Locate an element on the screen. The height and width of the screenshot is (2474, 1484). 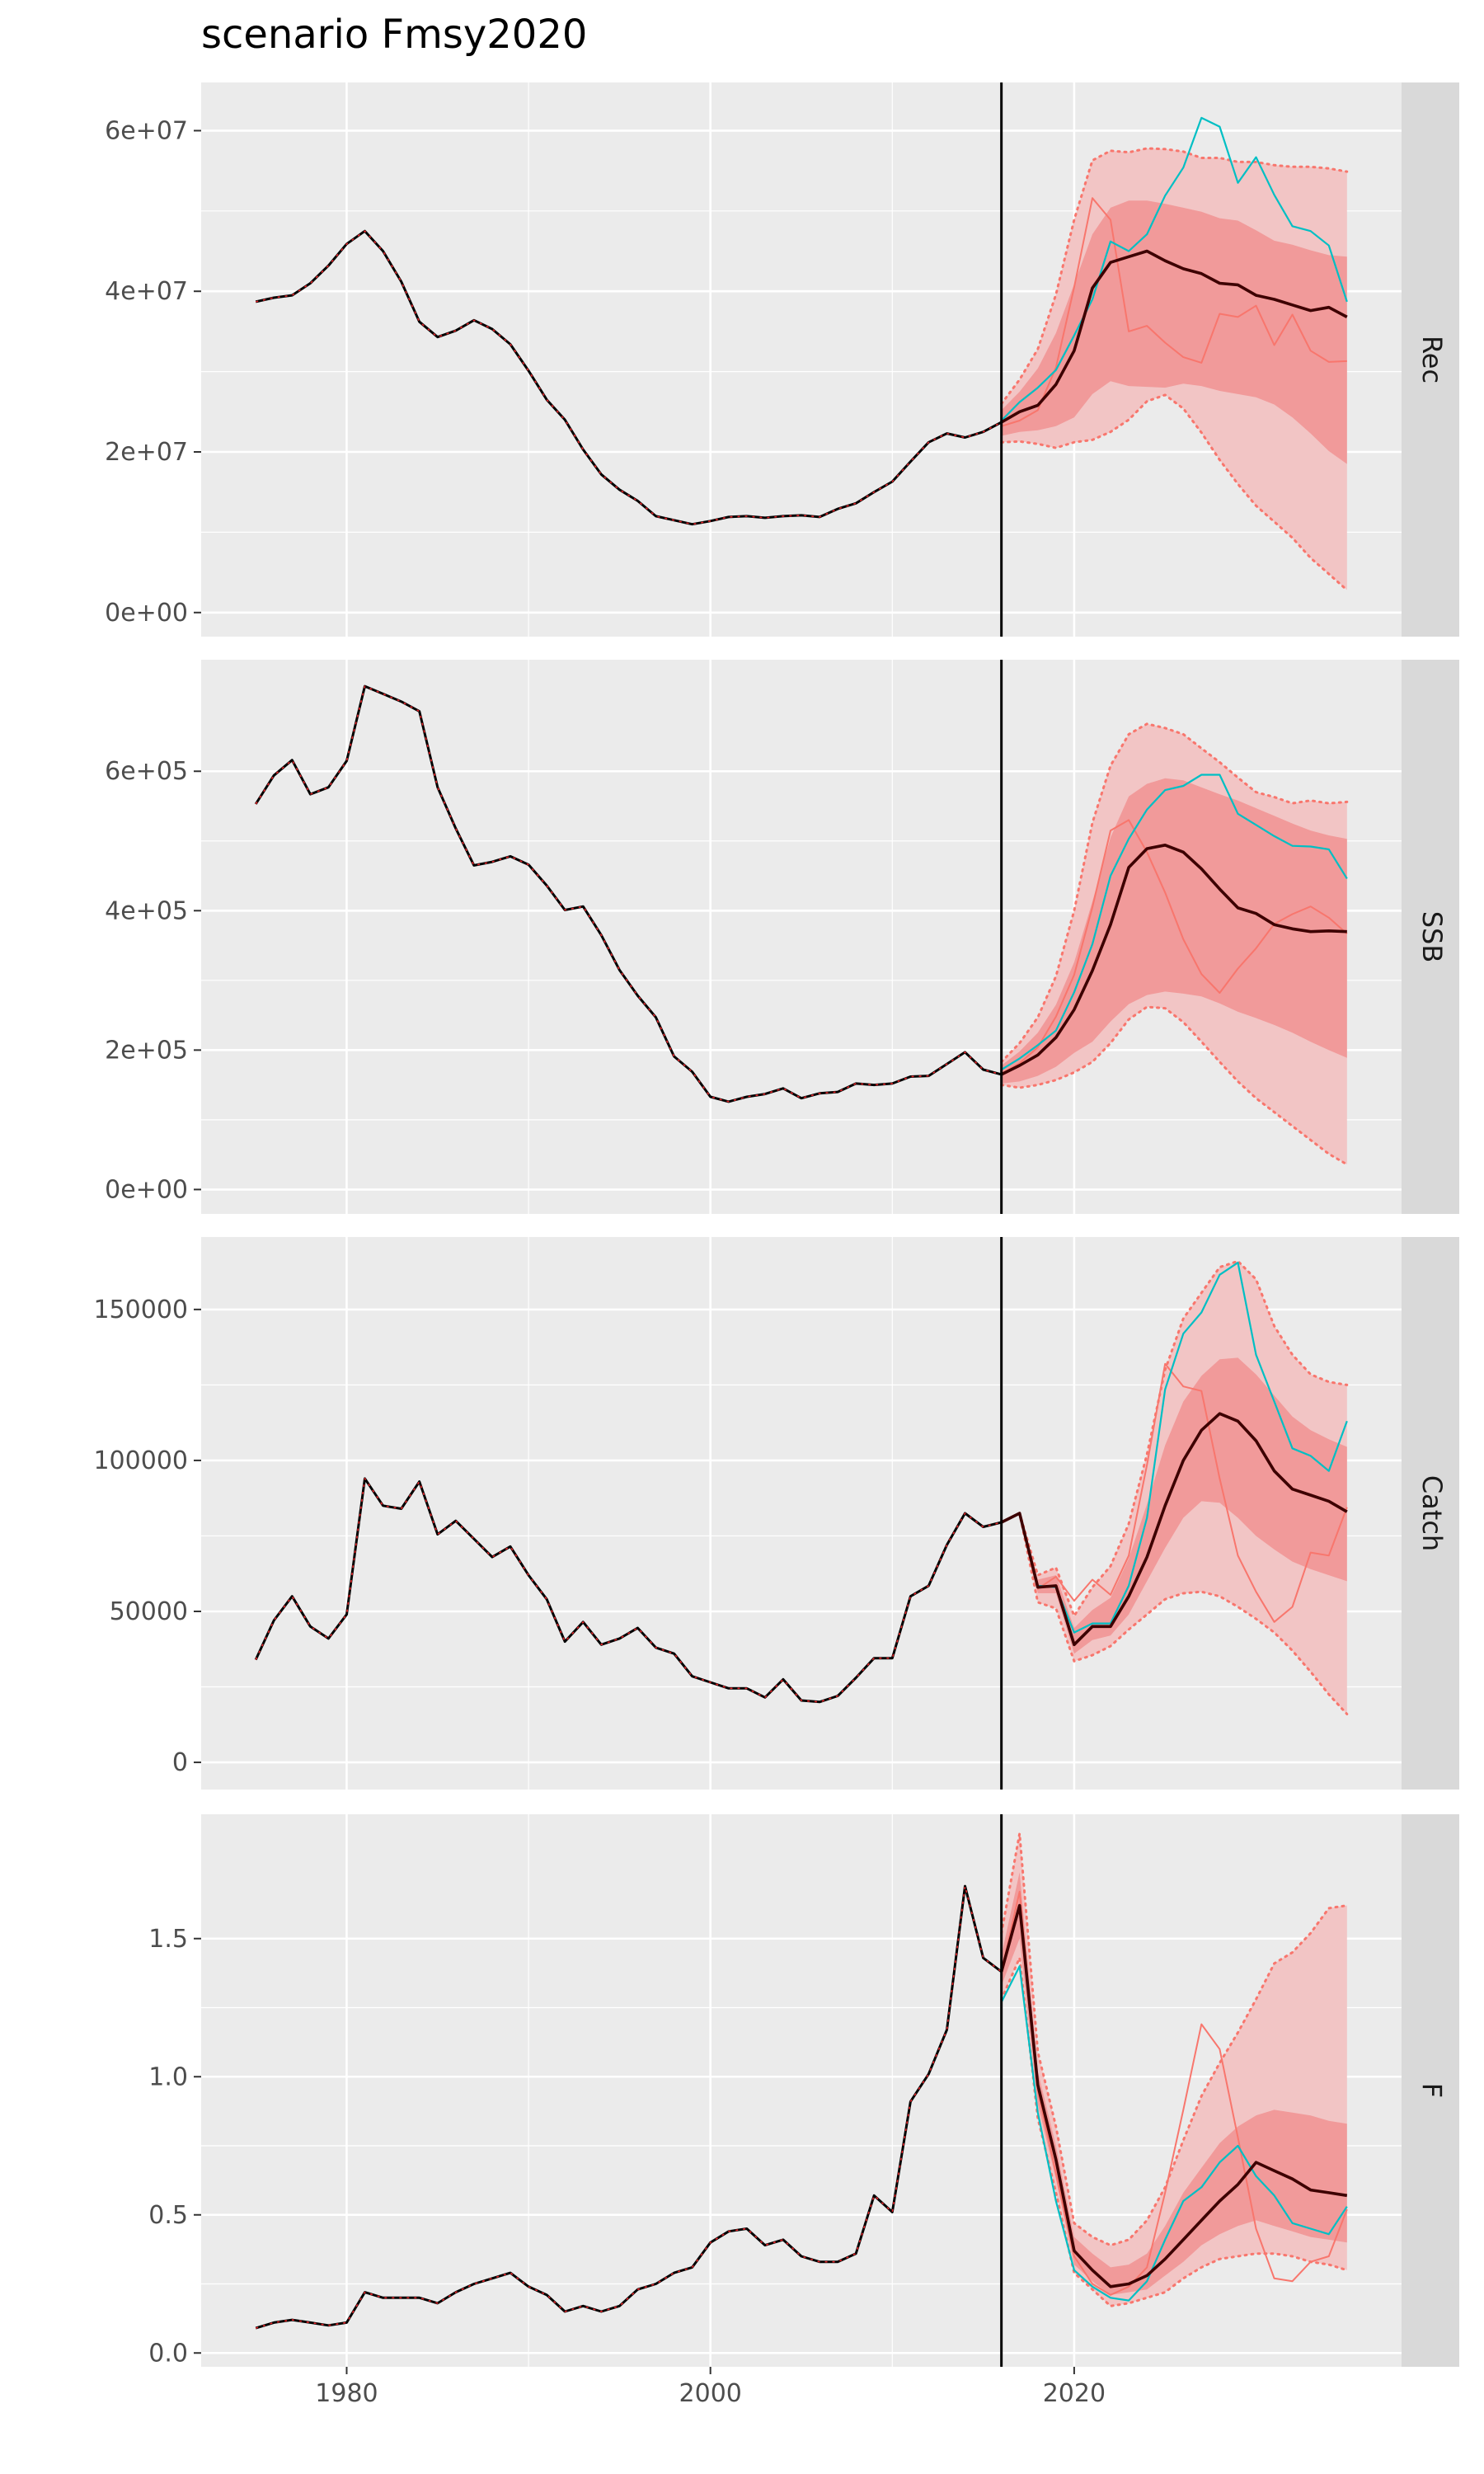
y-tick-label: 4e+05 is located at coordinates (146, 910).